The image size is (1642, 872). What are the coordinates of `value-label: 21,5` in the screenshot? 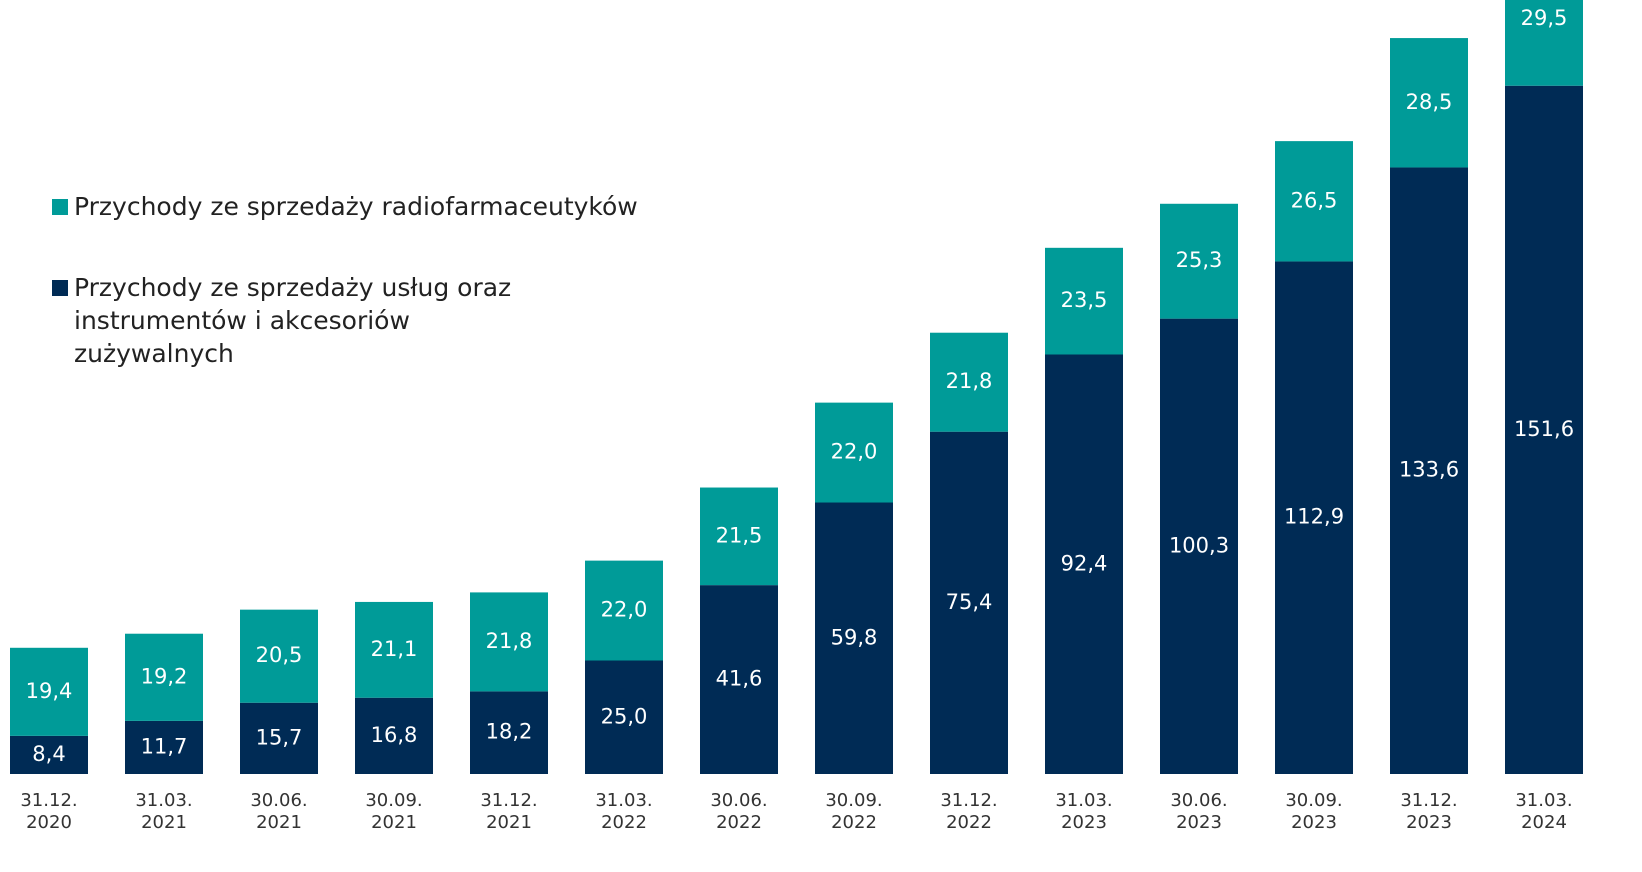 It's located at (739, 535).